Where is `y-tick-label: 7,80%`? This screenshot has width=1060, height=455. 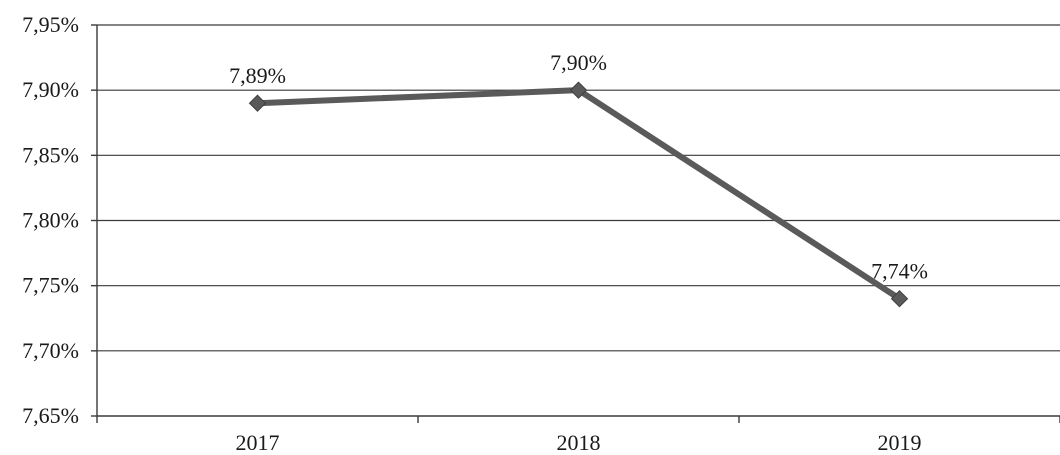 y-tick-label: 7,80% is located at coordinates (50, 220).